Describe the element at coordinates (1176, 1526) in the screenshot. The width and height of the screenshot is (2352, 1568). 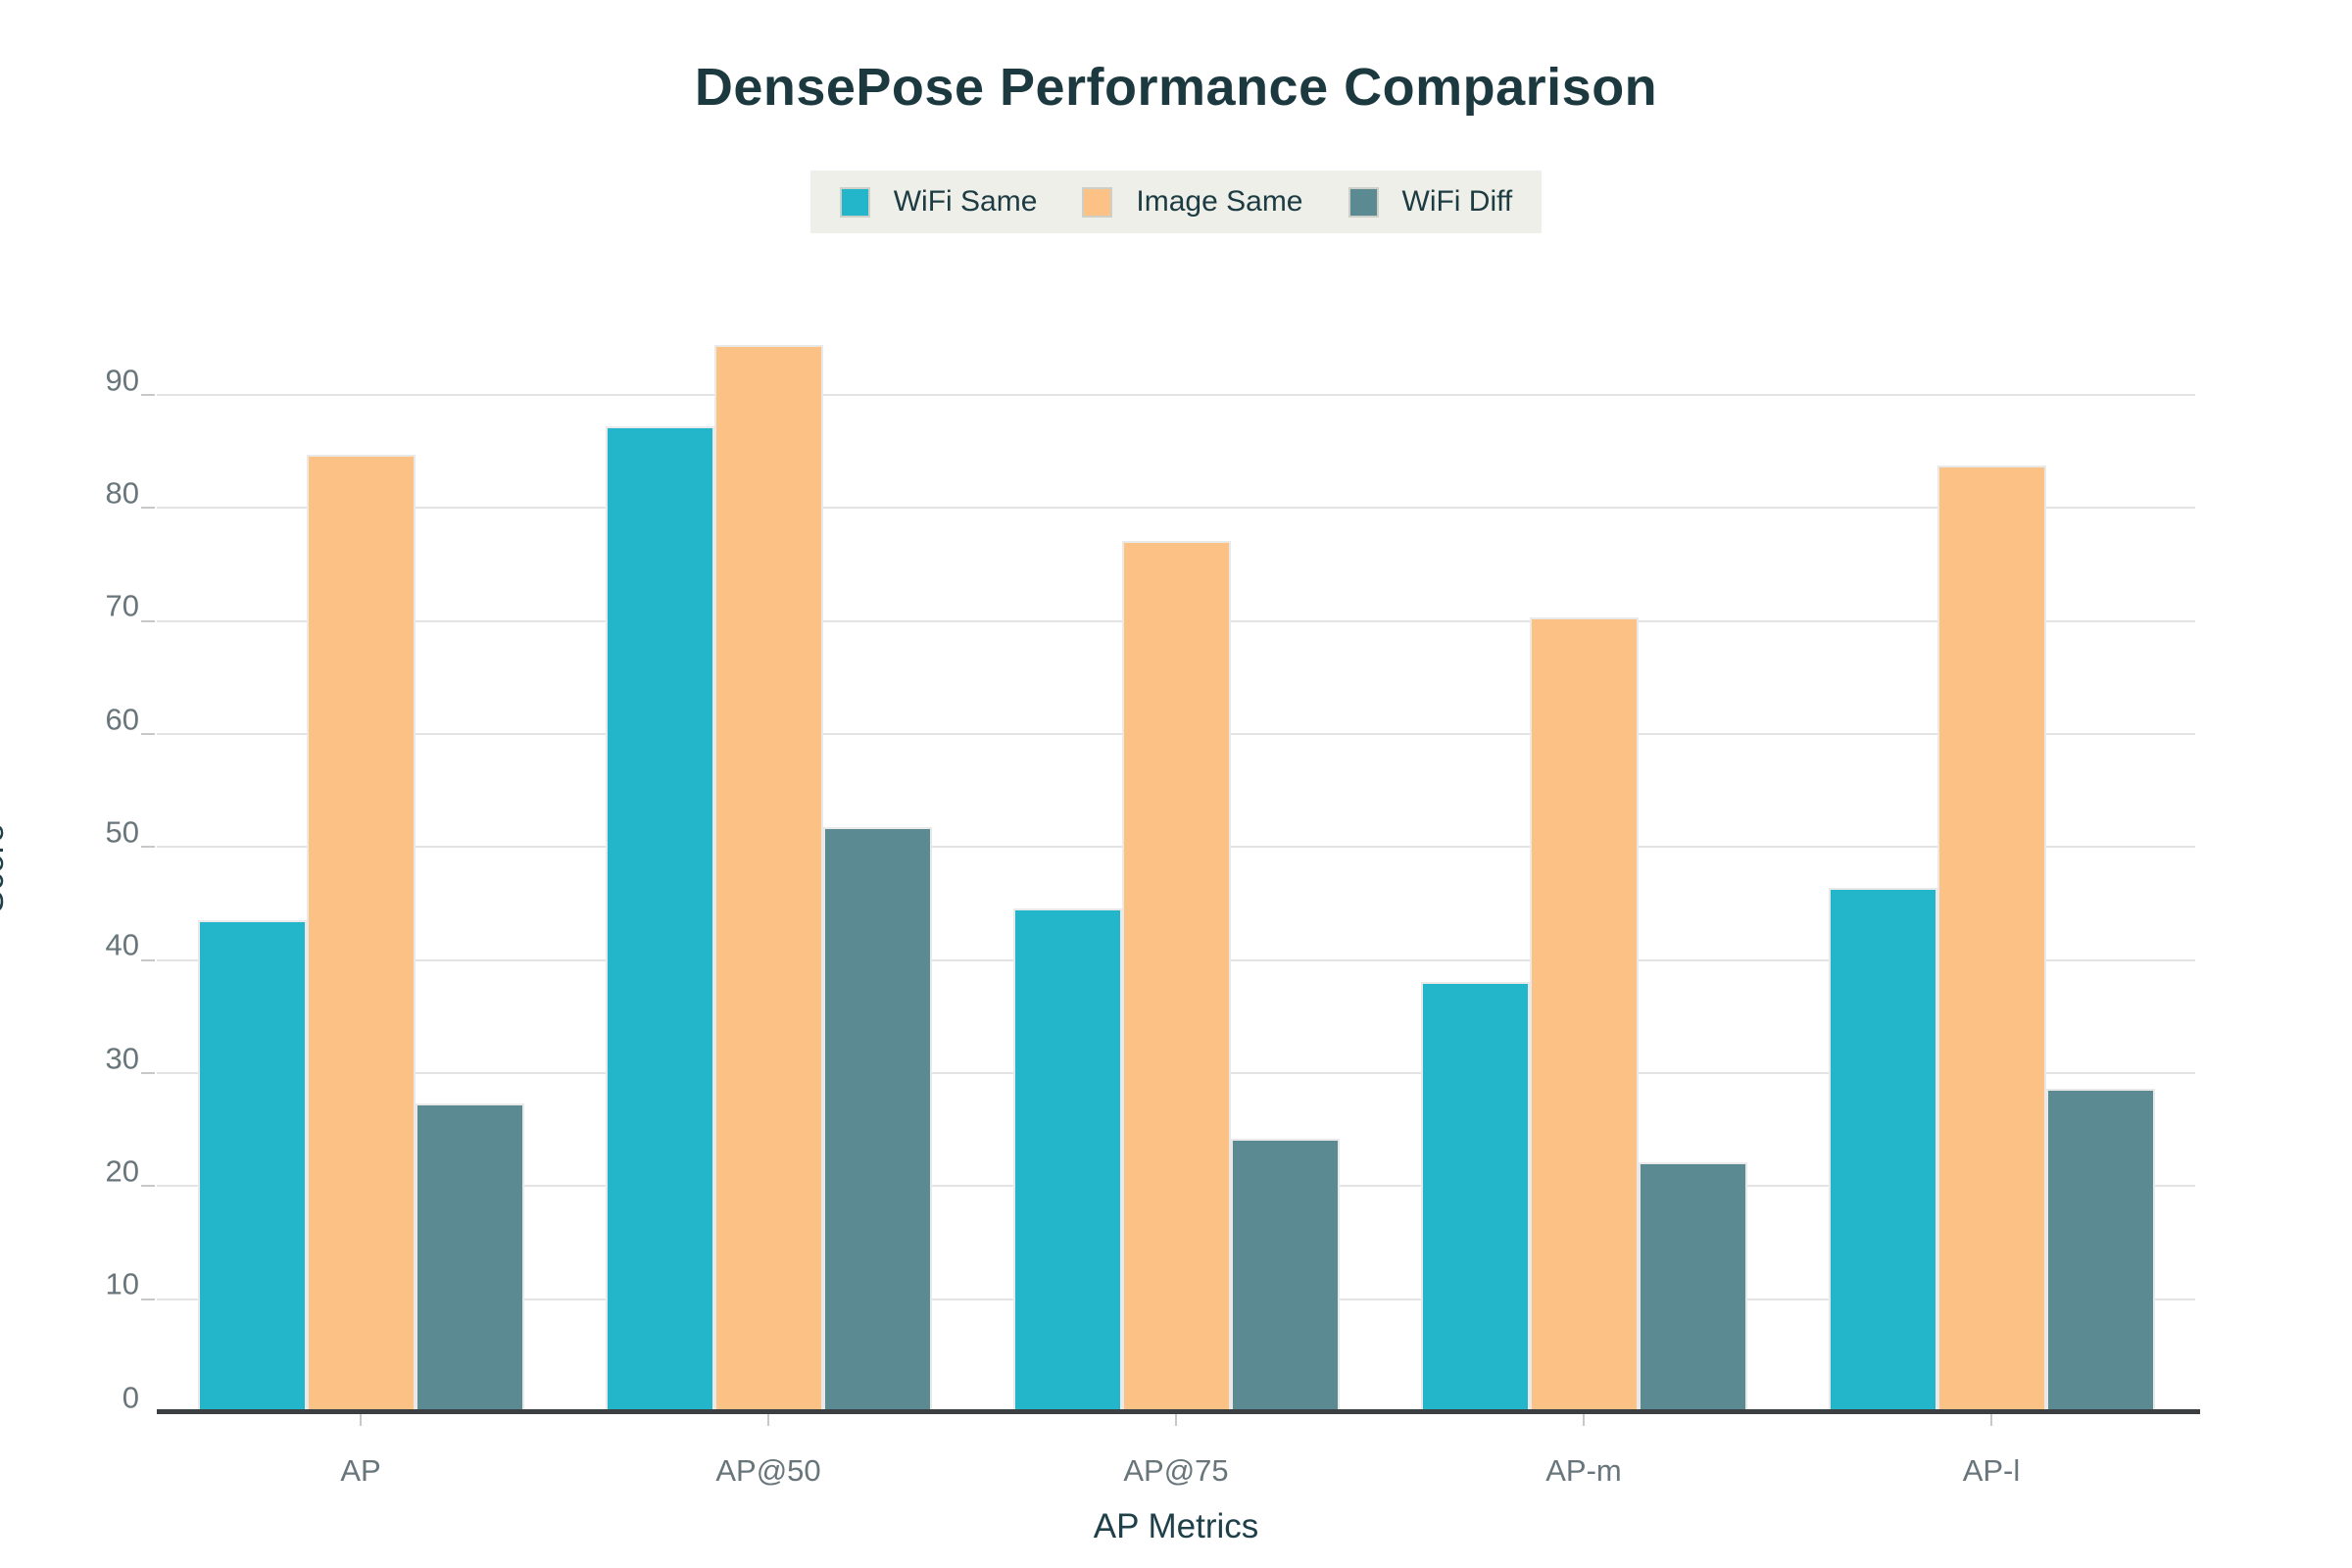
I see `x-axis-title: AP Metrics` at that location.